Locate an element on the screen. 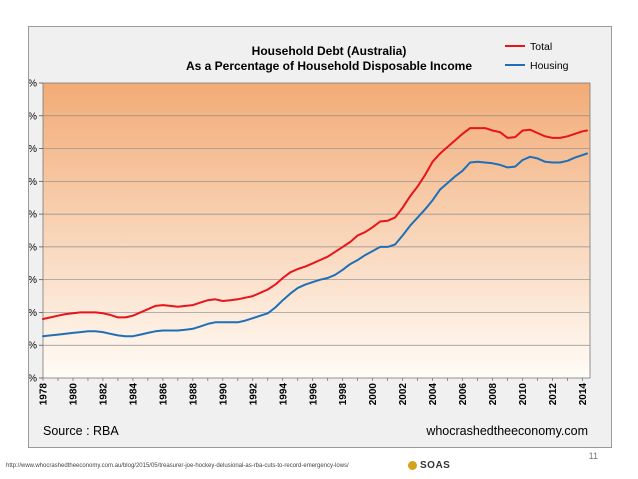 The height and width of the screenshot is (479, 638). soas-logo: SOAS is located at coordinates (429, 465).